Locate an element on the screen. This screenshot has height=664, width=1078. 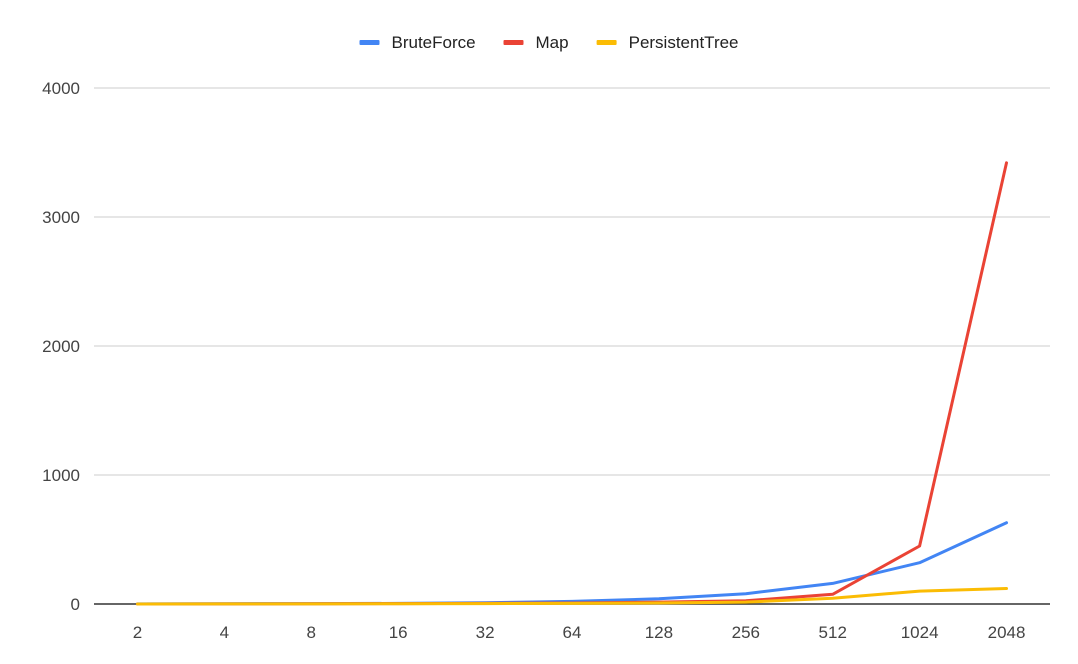
legend-item-map: Map is located at coordinates (536, 42).